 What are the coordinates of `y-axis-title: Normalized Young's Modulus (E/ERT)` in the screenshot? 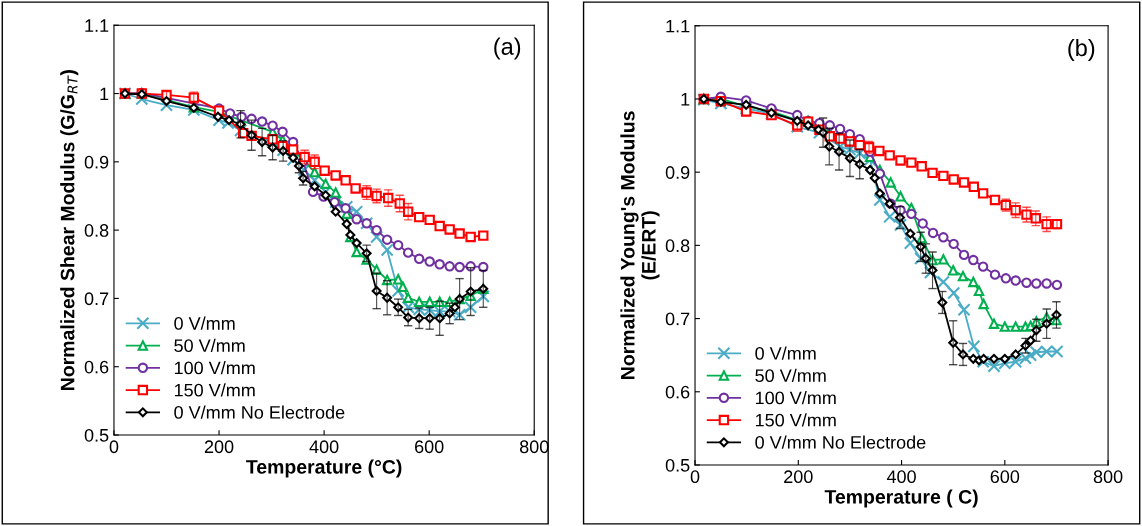 It's located at (640, 245).